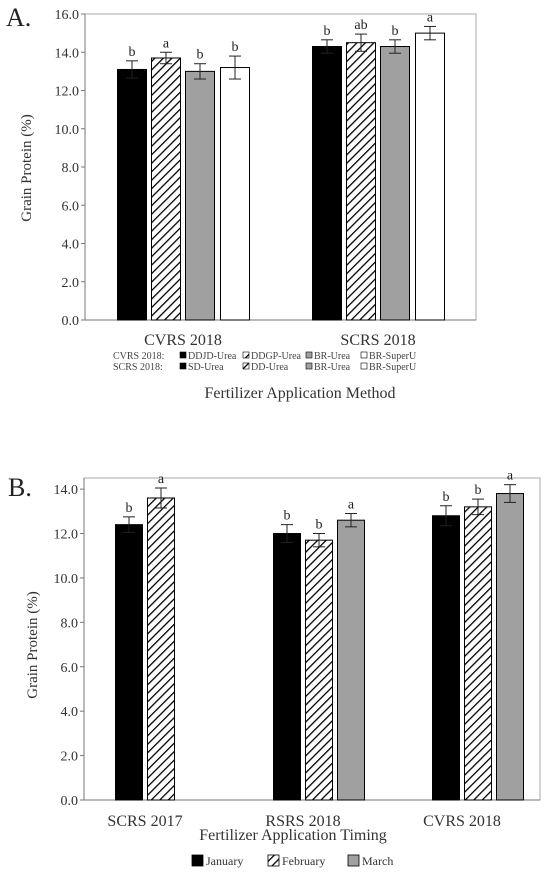  What do you see at coordinates (293, 835) in the screenshot?
I see `panel-b-xlabel: Fertilizer Application Timing` at bounding box center [293, 835].